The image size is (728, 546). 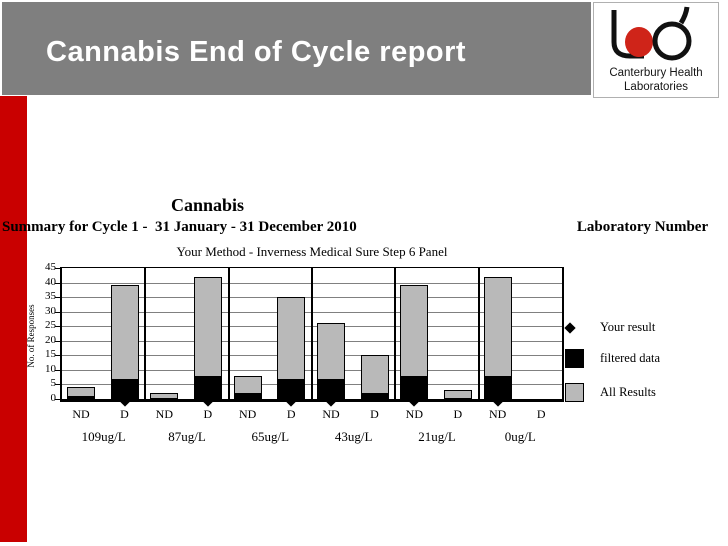 What do you see at coordinates (353, 436) in the screenshot?
I see `concentration-label: 43ug/L` at bounding box center [353, 436].